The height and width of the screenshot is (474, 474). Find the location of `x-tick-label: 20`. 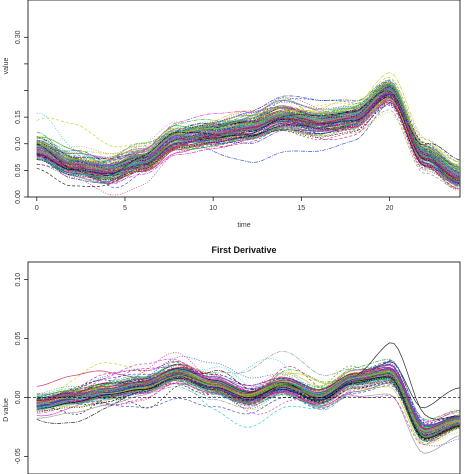

x-tick-label: 20 is located at coordinates (390, 208).